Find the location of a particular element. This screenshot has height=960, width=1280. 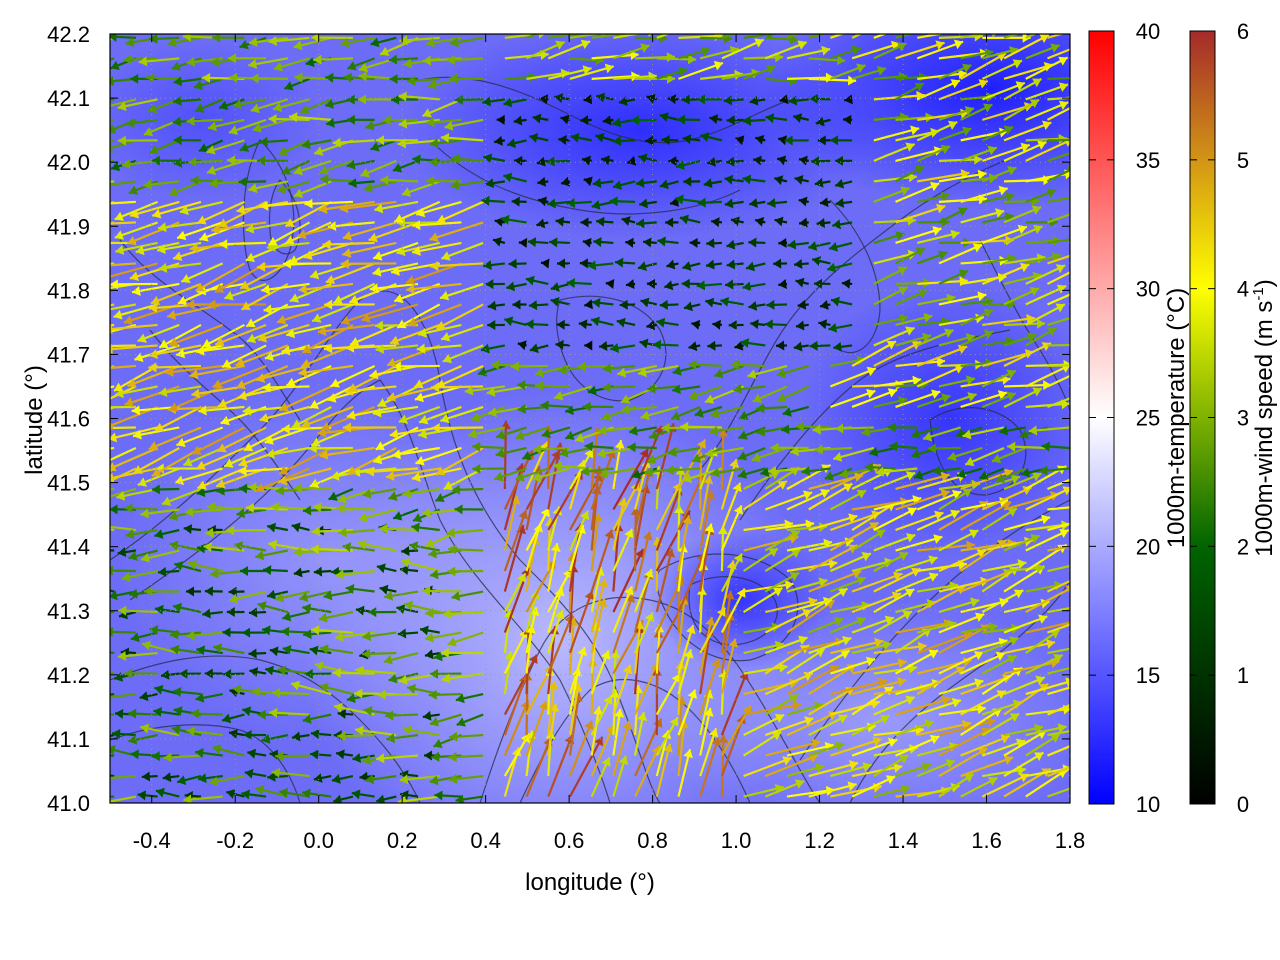

colorbar-tick-label: 35 is located at coordinates (1148, 160).